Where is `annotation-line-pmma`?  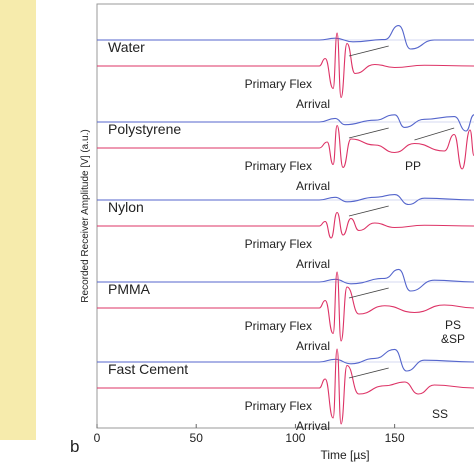 annotation-line-pmma is located at coordinates (368, 293).